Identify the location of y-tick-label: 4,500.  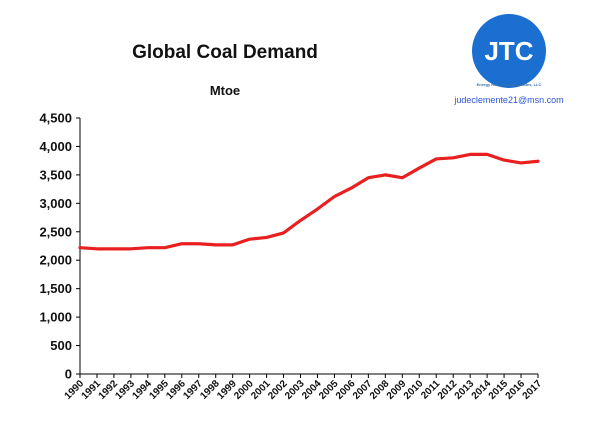
(55, 118).